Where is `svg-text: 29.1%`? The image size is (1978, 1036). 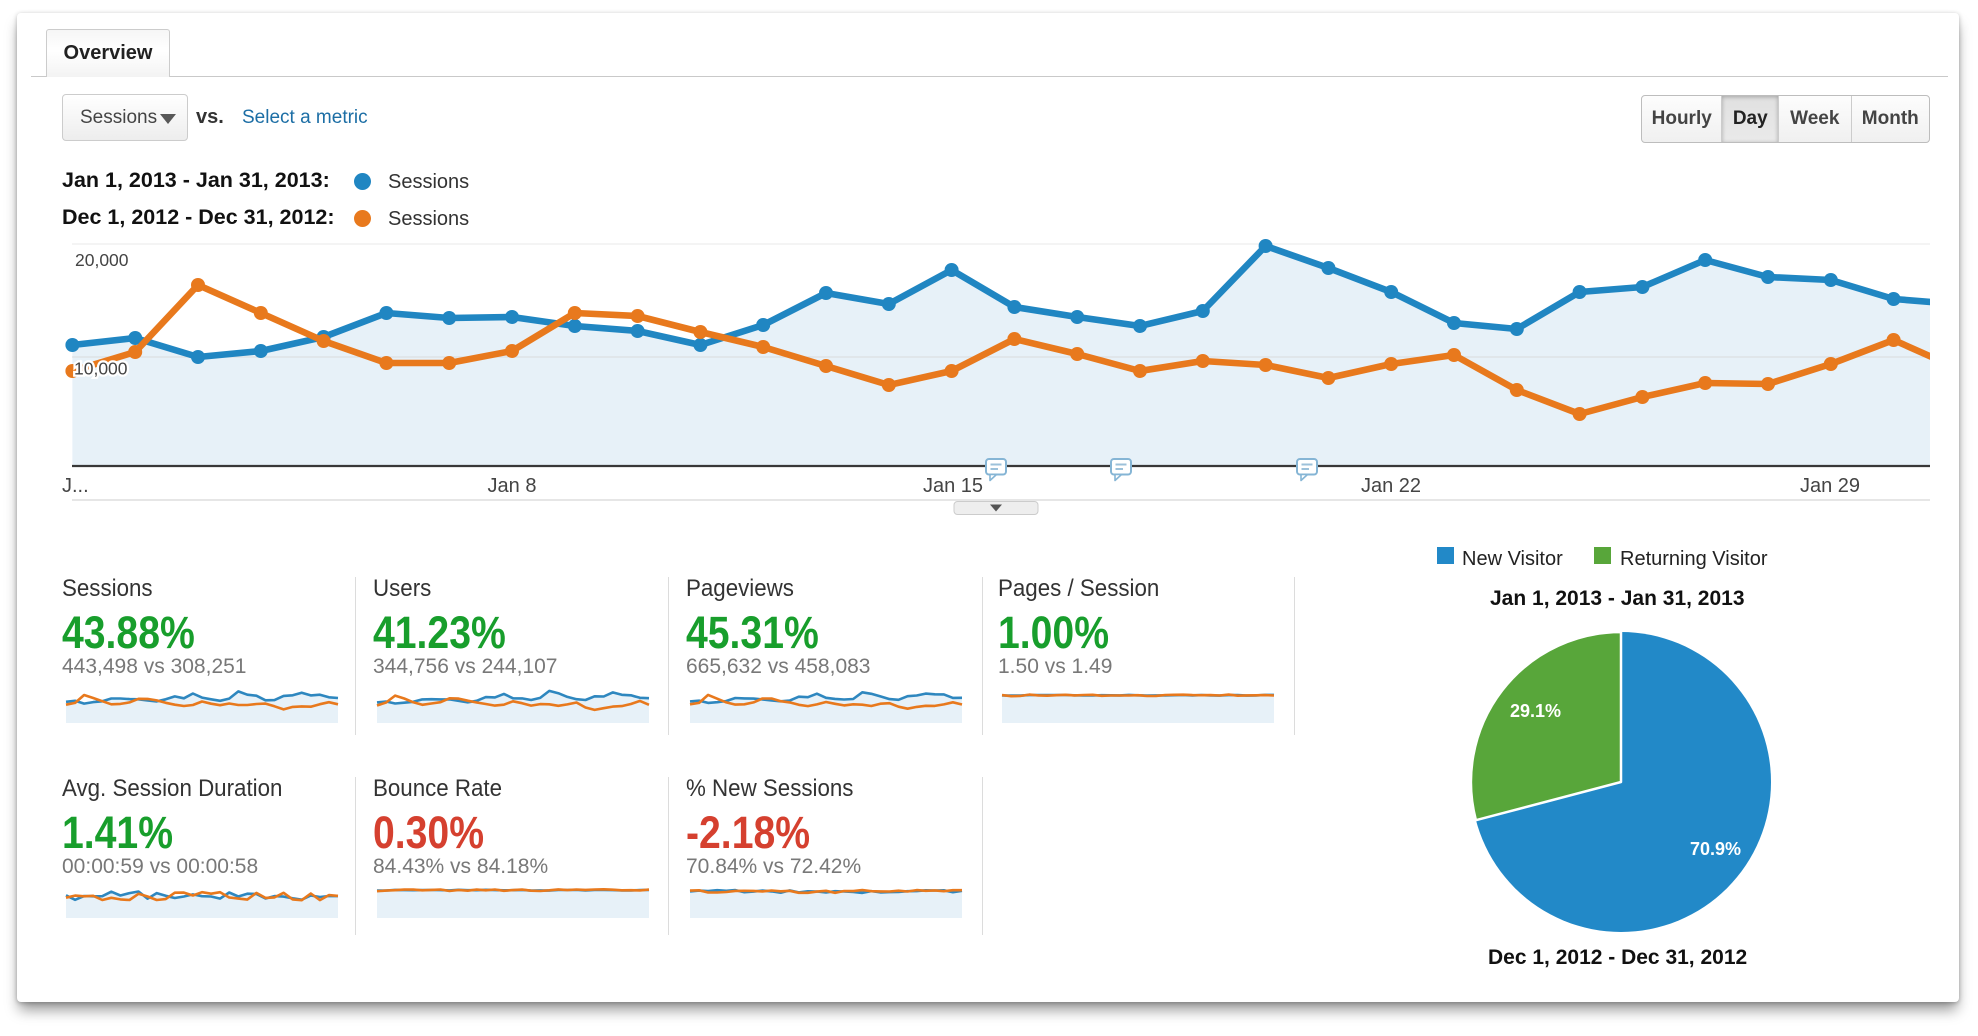 svg-text: 29.1% is located at coordinates (1535, 711).